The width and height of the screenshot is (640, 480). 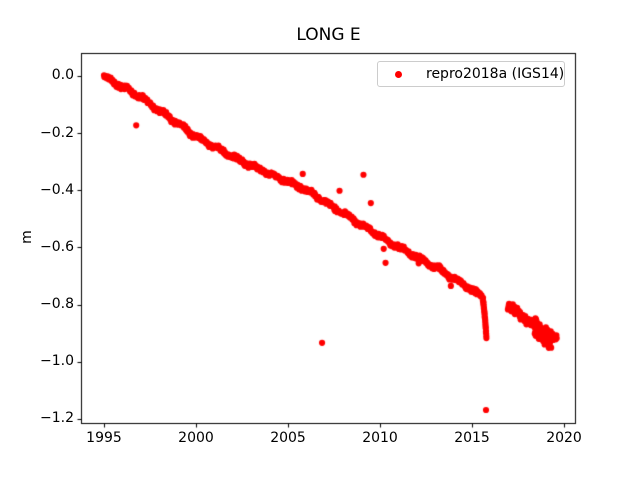 What do you see at coordinates (495, 74) in the screenshot?
I see `legend-label: repro2018a (IGS14)` at bounding box center [495, 74].